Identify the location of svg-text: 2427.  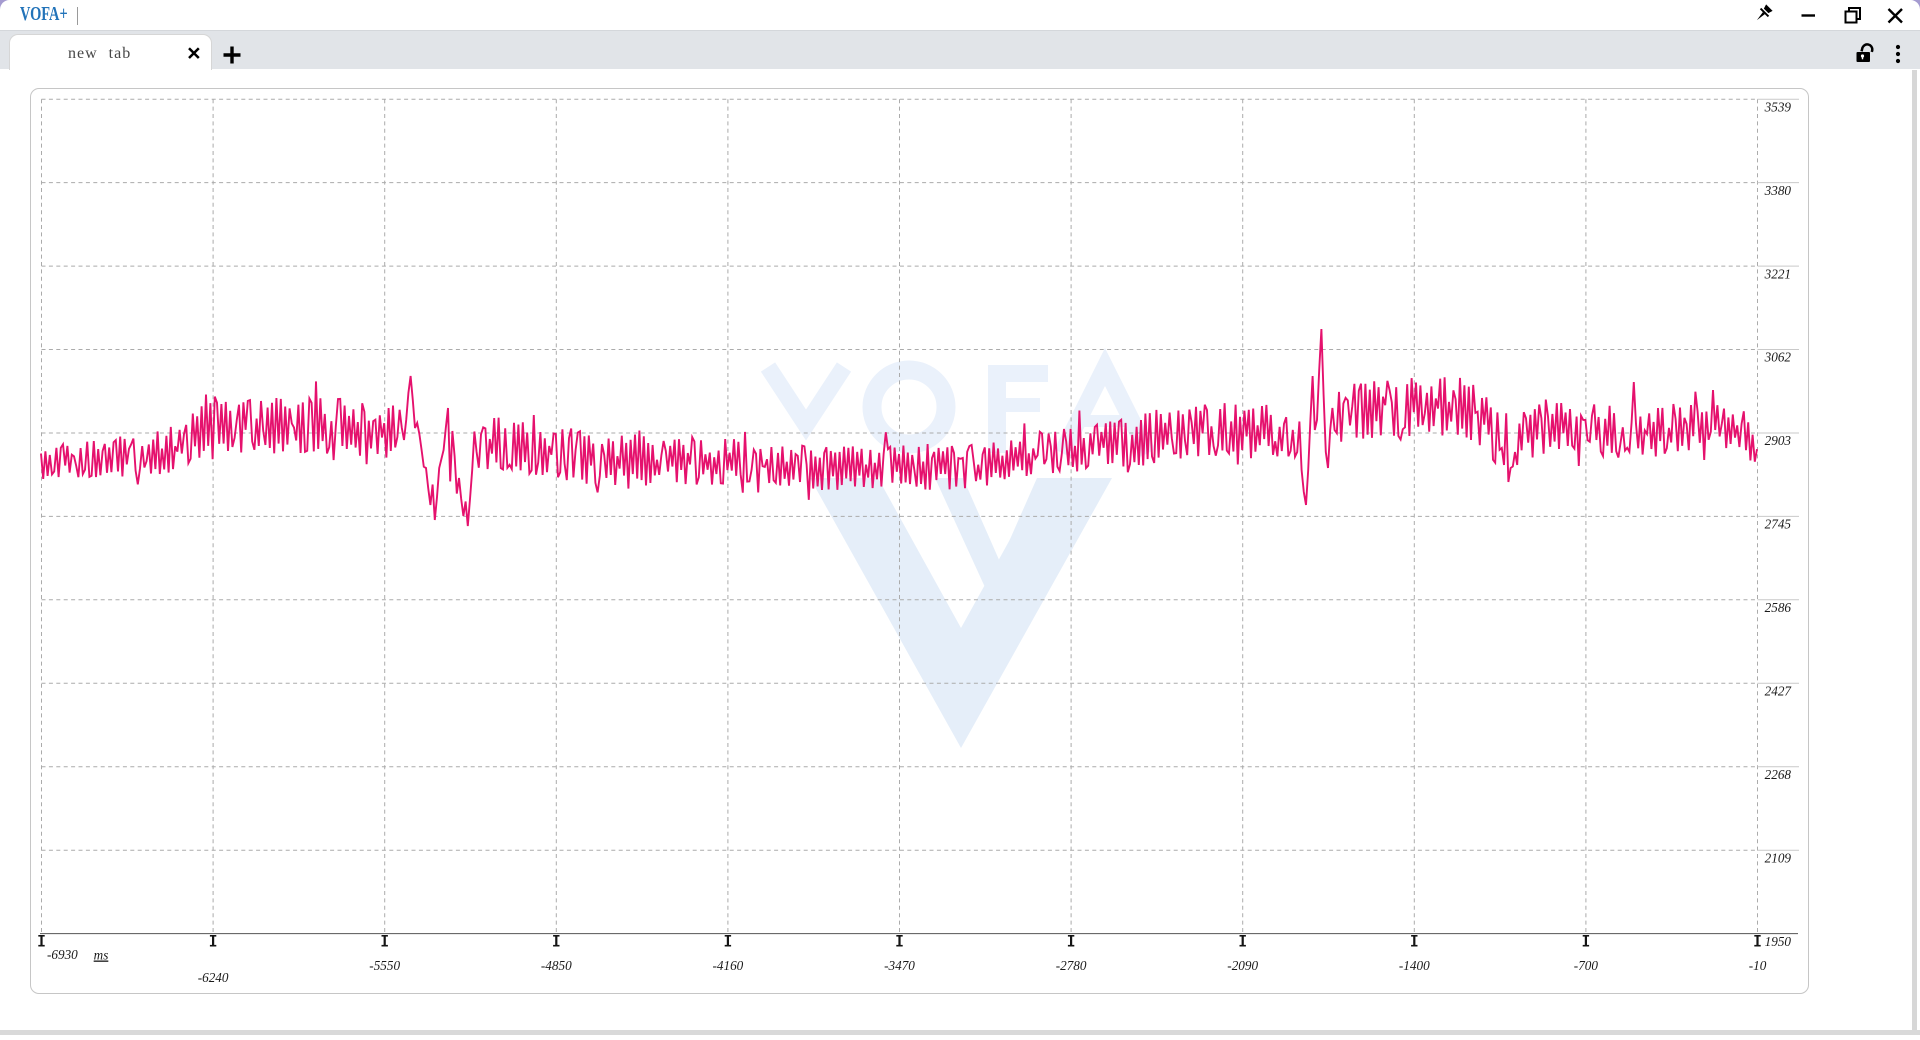
(1779, 691).